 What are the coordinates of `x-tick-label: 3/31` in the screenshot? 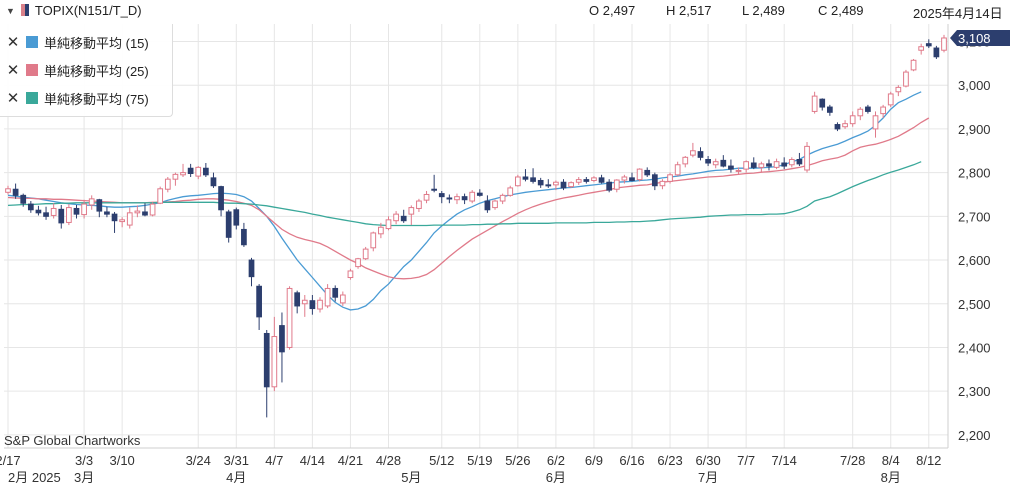 It's located at (236, 460).